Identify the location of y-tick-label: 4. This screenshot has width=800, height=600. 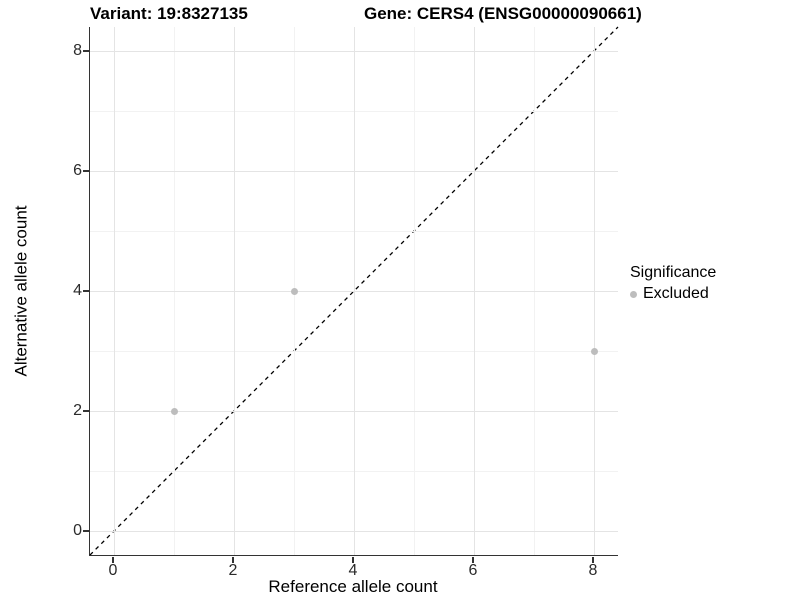
(77, 290).